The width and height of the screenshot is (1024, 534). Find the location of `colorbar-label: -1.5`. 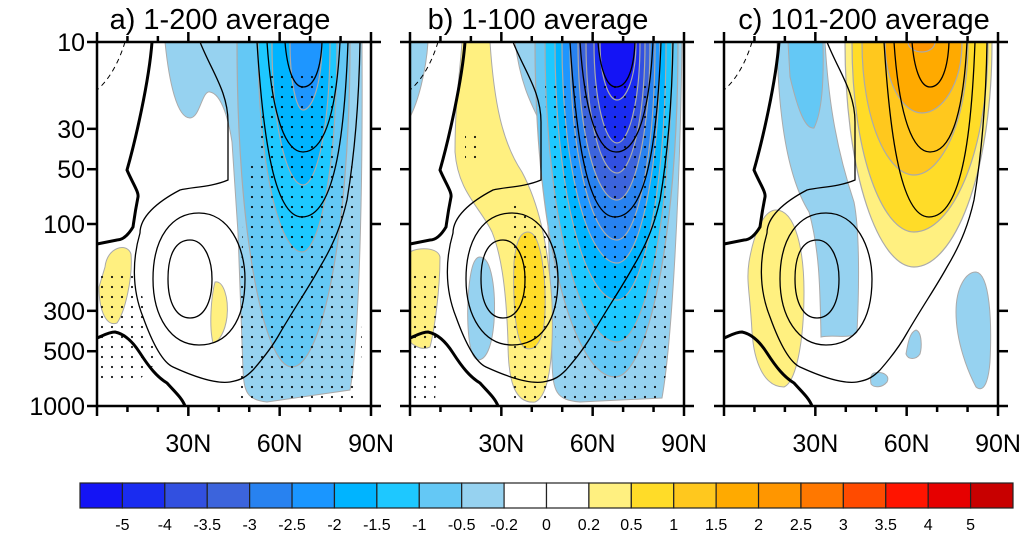

colorbar-label: -1.5 is located at coordinates (377, 525).